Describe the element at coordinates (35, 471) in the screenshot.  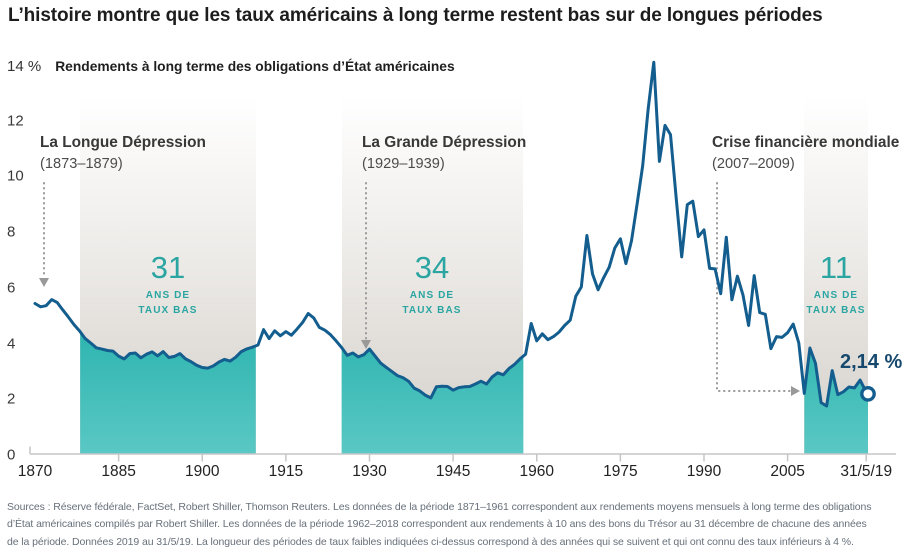
I see `x-axis-label: 1870` at that location.